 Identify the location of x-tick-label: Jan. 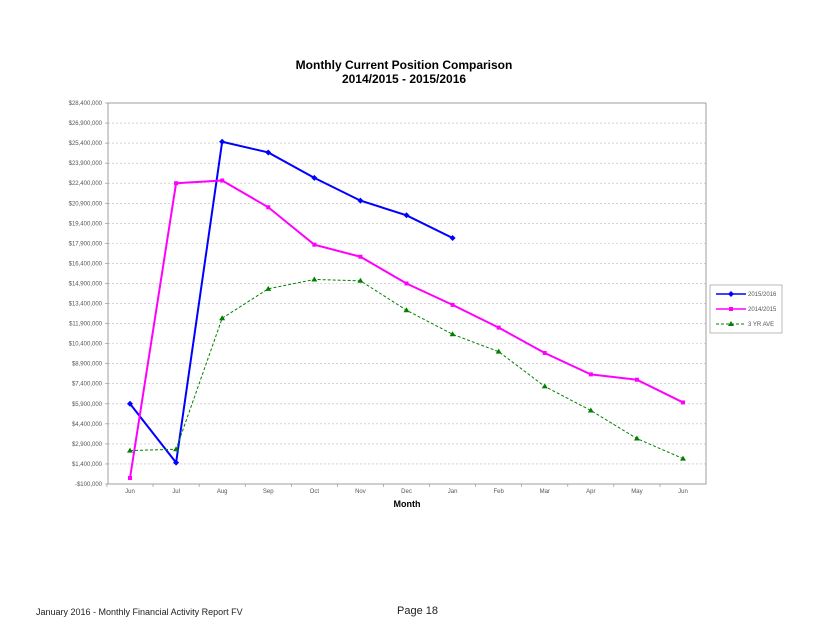
(453, 492).